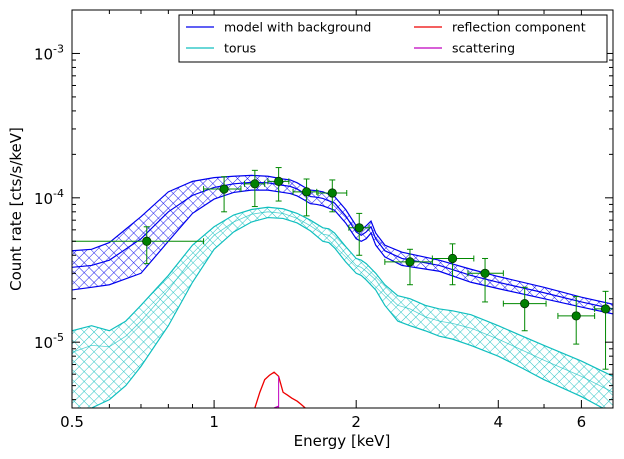 This screenshot has height=459, width=624. What do you see at coordinates (49, 52) in the screenshot?
I see `y-tick-label: 10⁻³` at bounding box center [49, 52].